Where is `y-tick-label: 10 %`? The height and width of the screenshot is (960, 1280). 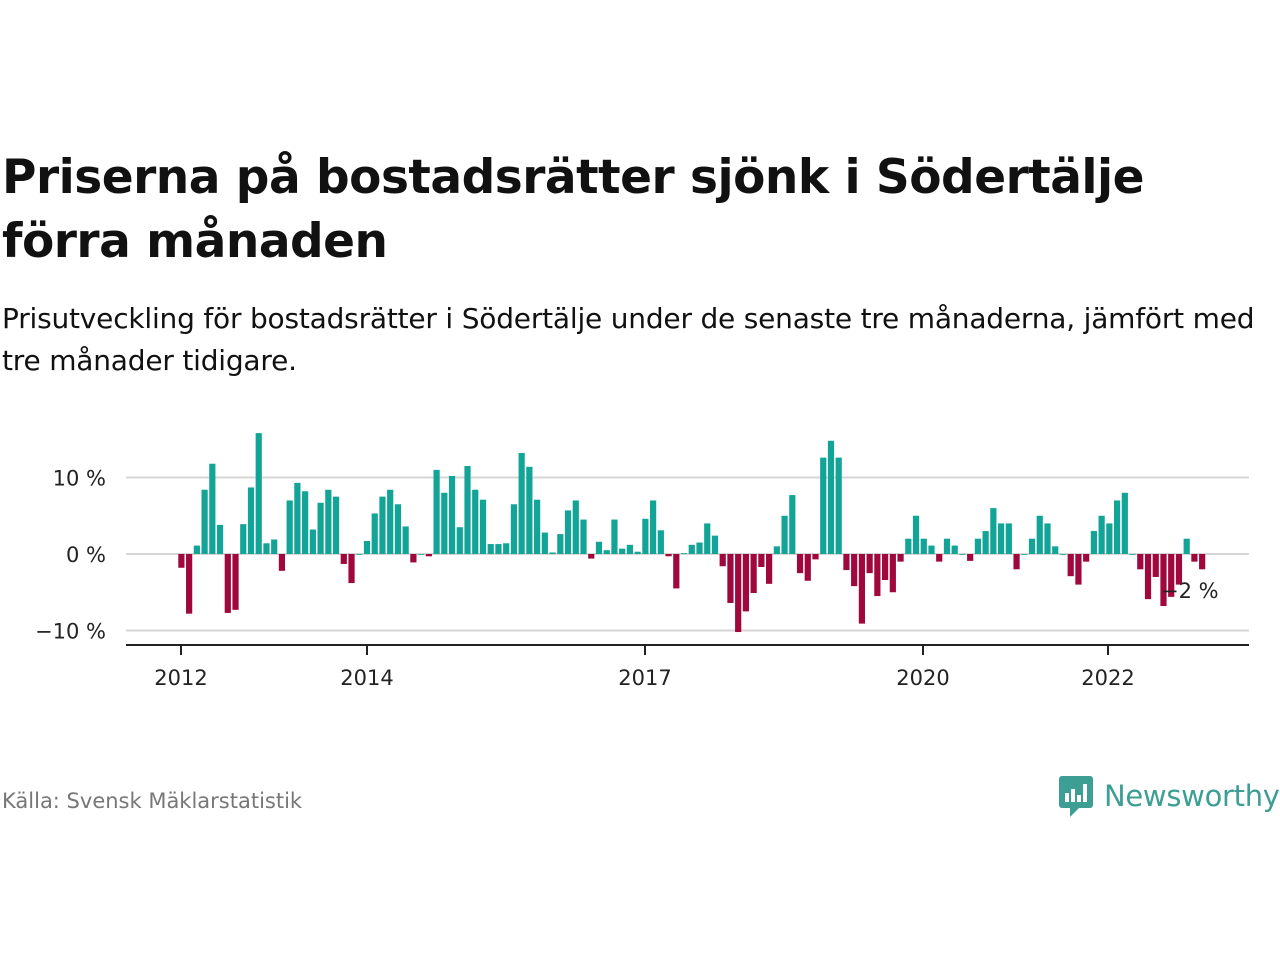
y-tick-label: 10 % is located at coordinates (79, 479).